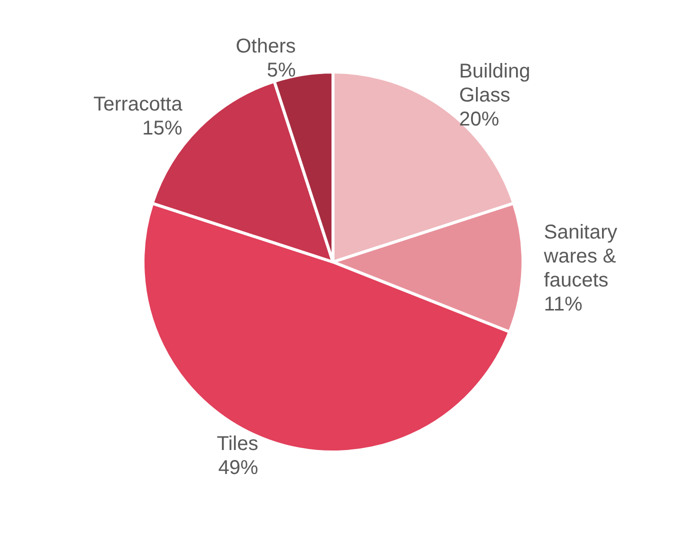 The image size is (674, 536). What do you see at coordinates (479, 119) in the screenshot?
I see `data-label: 20%` at bounding box center [479, 119].